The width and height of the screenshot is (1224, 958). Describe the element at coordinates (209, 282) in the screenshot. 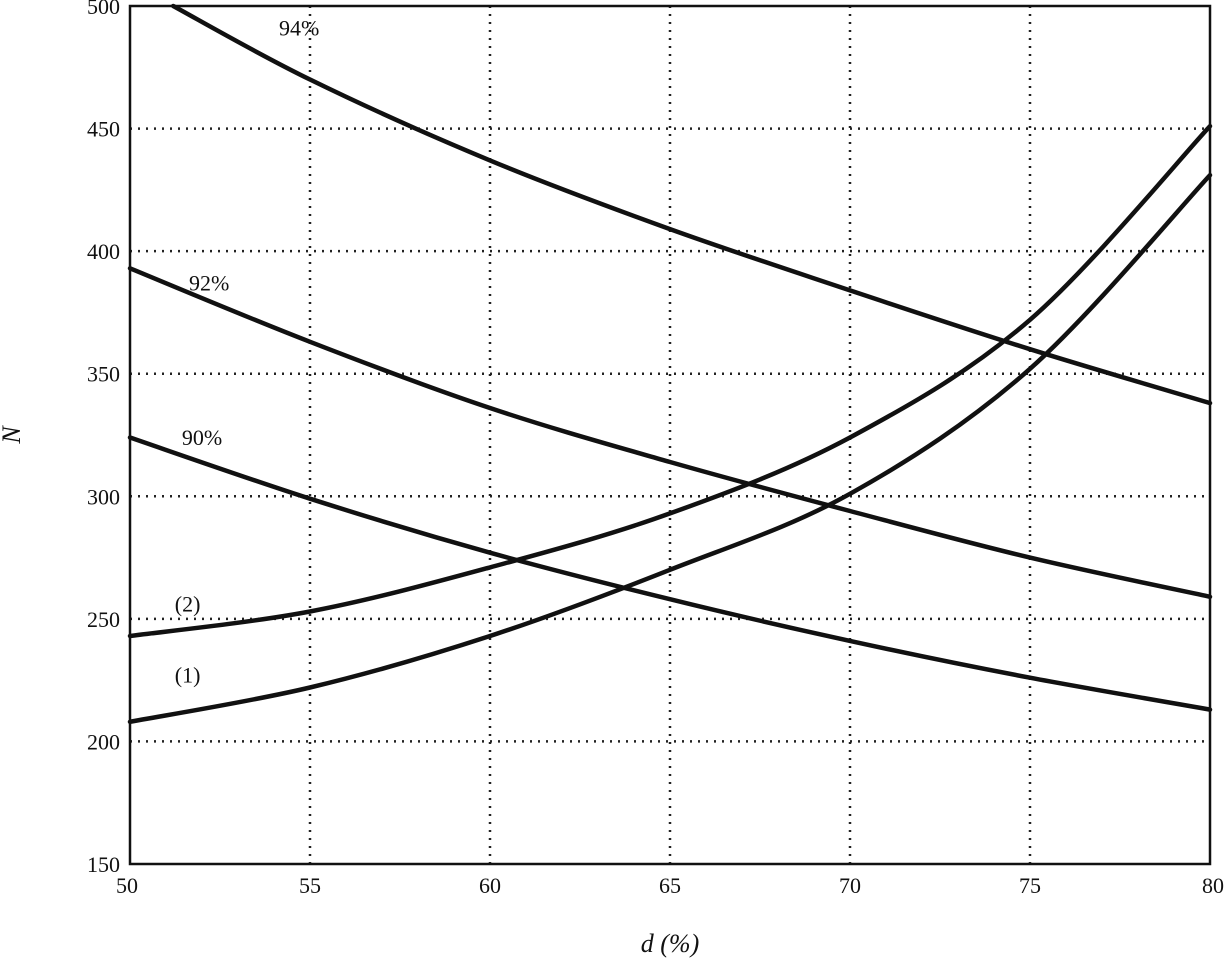

I see `curve-label-92: 92%` at that location.